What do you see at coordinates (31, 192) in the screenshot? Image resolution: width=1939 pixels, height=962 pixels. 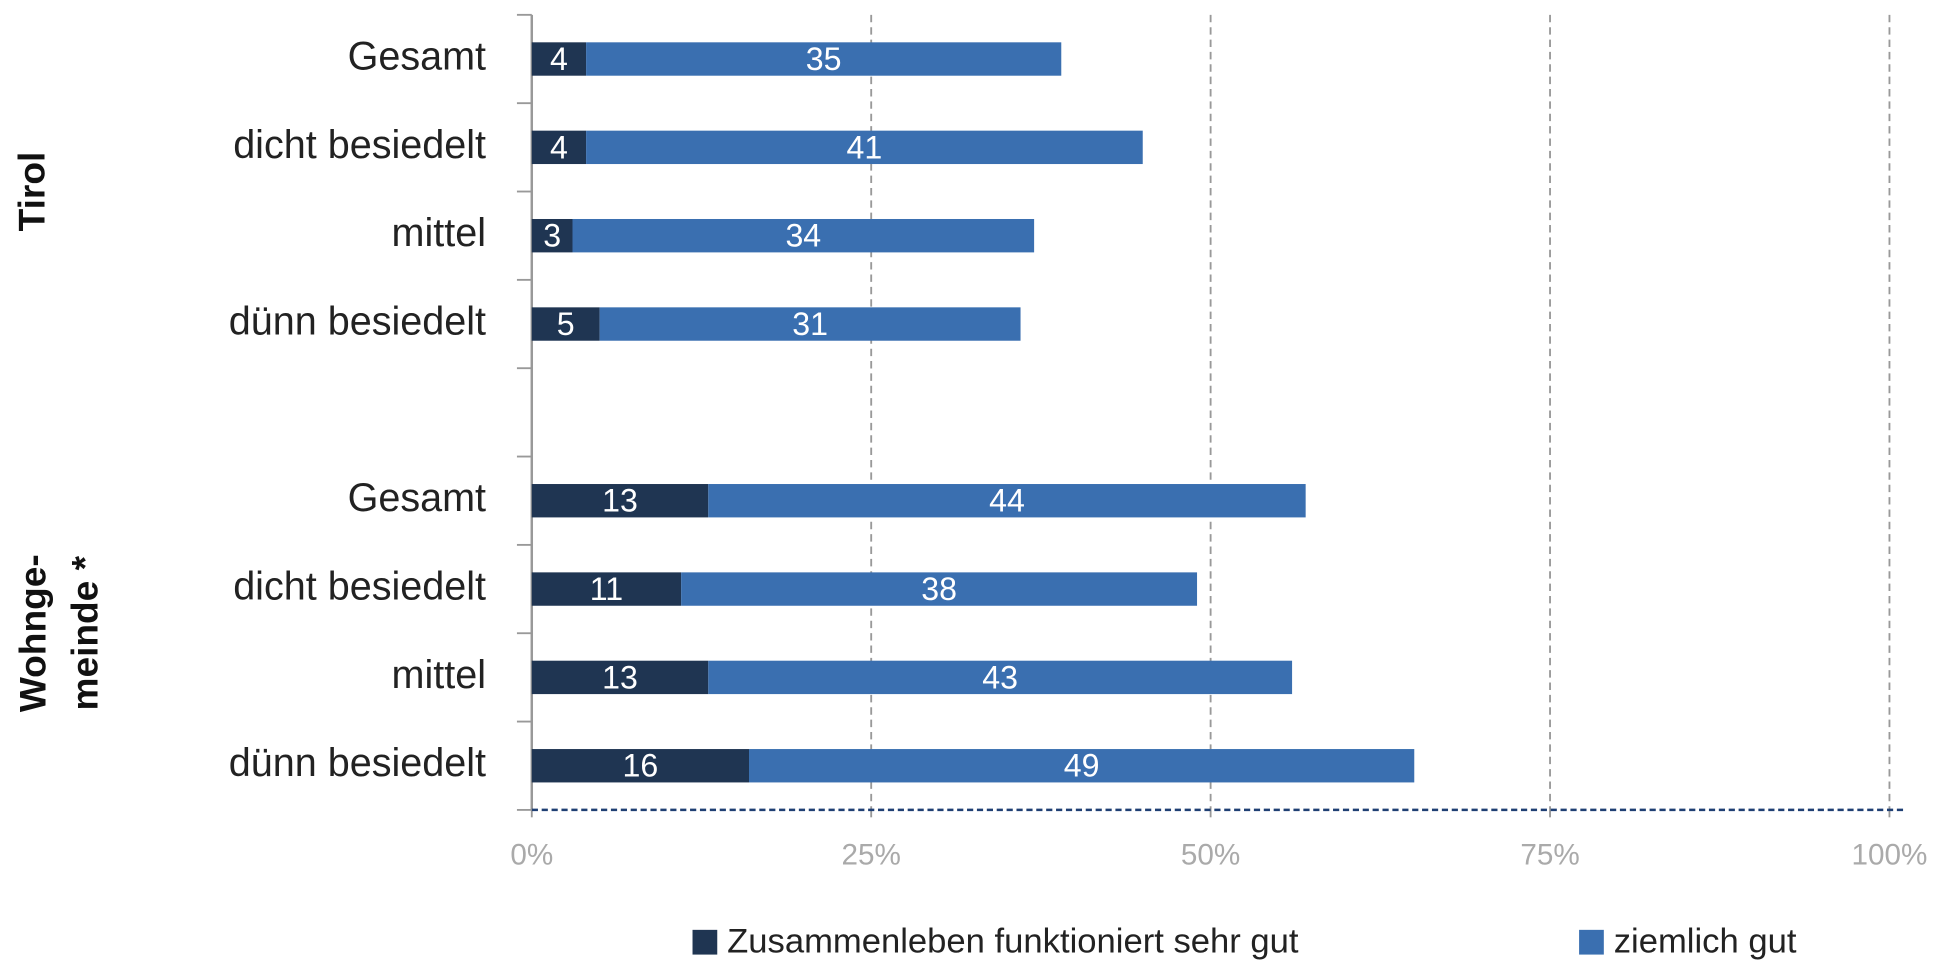 I see `group-label: Tirol` at bounding box center [31, 192].